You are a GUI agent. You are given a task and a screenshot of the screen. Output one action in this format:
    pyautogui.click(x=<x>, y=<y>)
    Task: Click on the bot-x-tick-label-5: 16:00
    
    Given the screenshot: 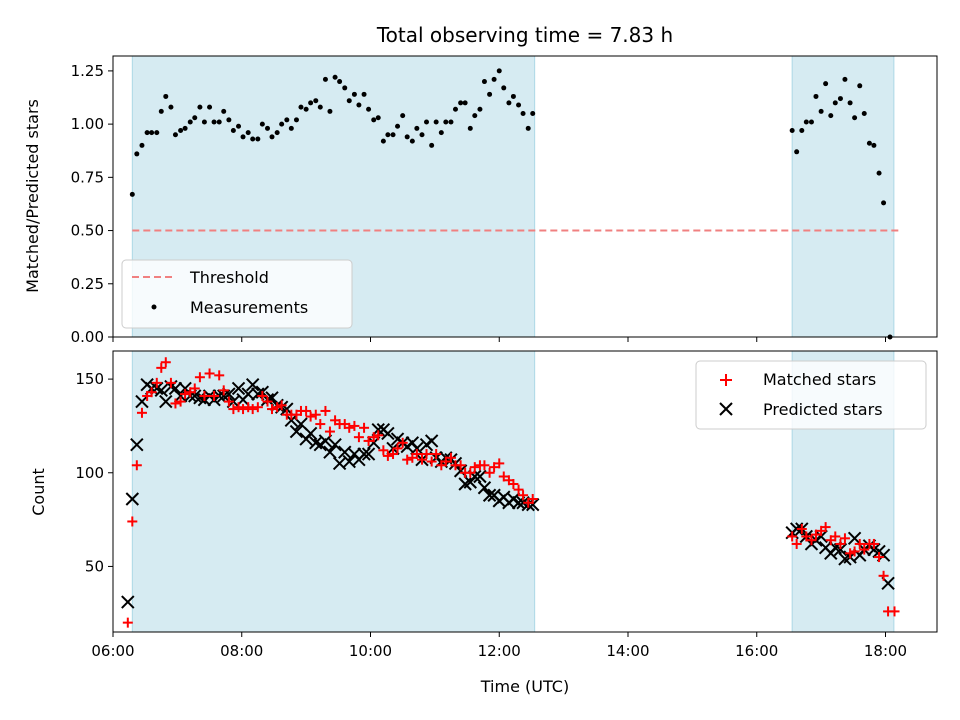 What is the action you would take?
    pyautogui.click(x=756, y=651)
    